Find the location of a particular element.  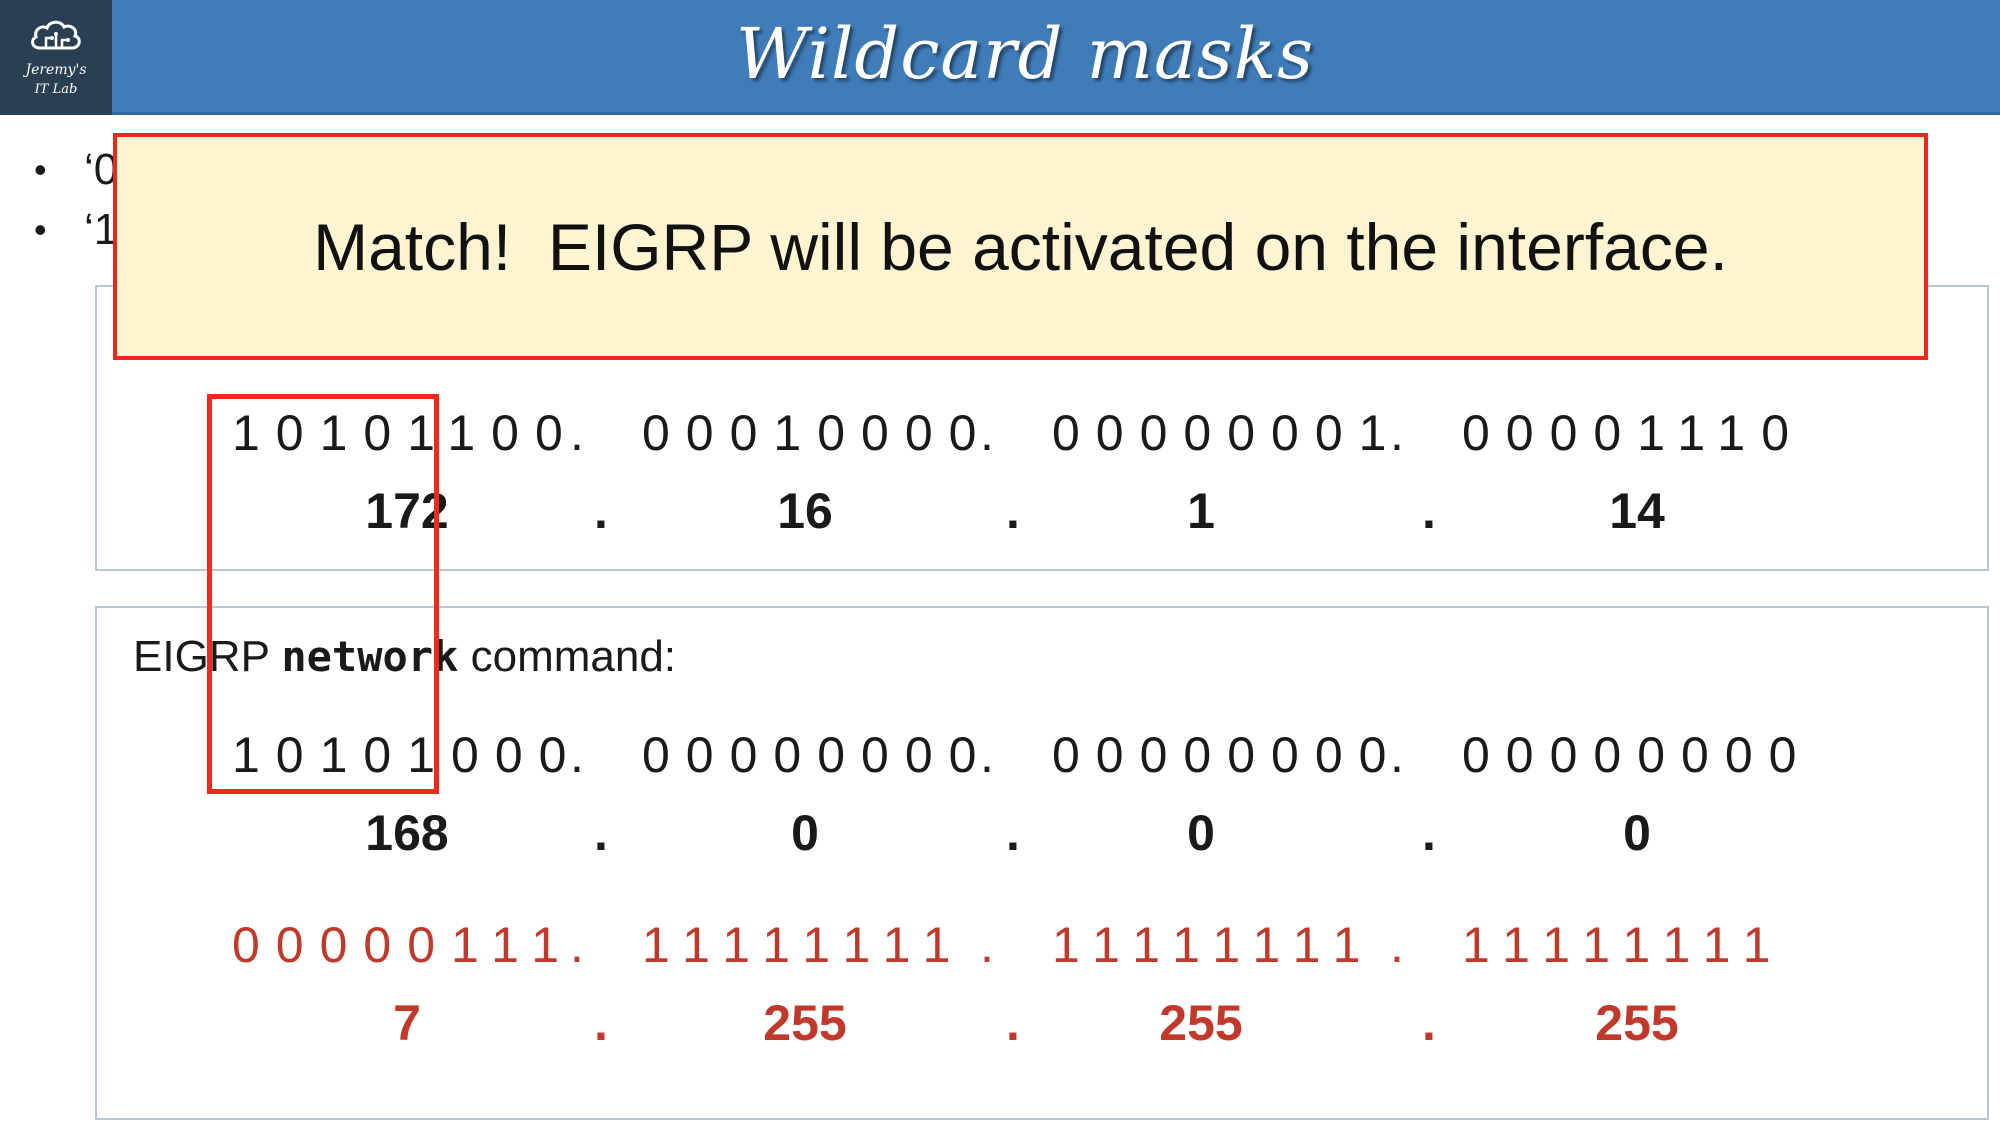

decimal-octet: 168 is located at coordinates (407, 833).